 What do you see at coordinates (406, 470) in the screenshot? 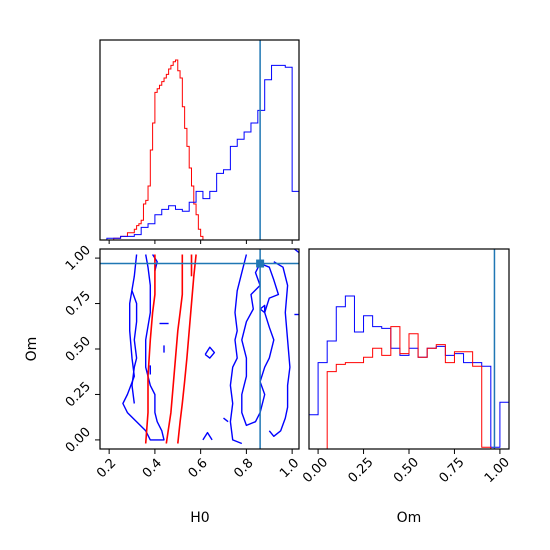
I see `x-tick-label-2: 0.50` at bounding box center [406, 470].